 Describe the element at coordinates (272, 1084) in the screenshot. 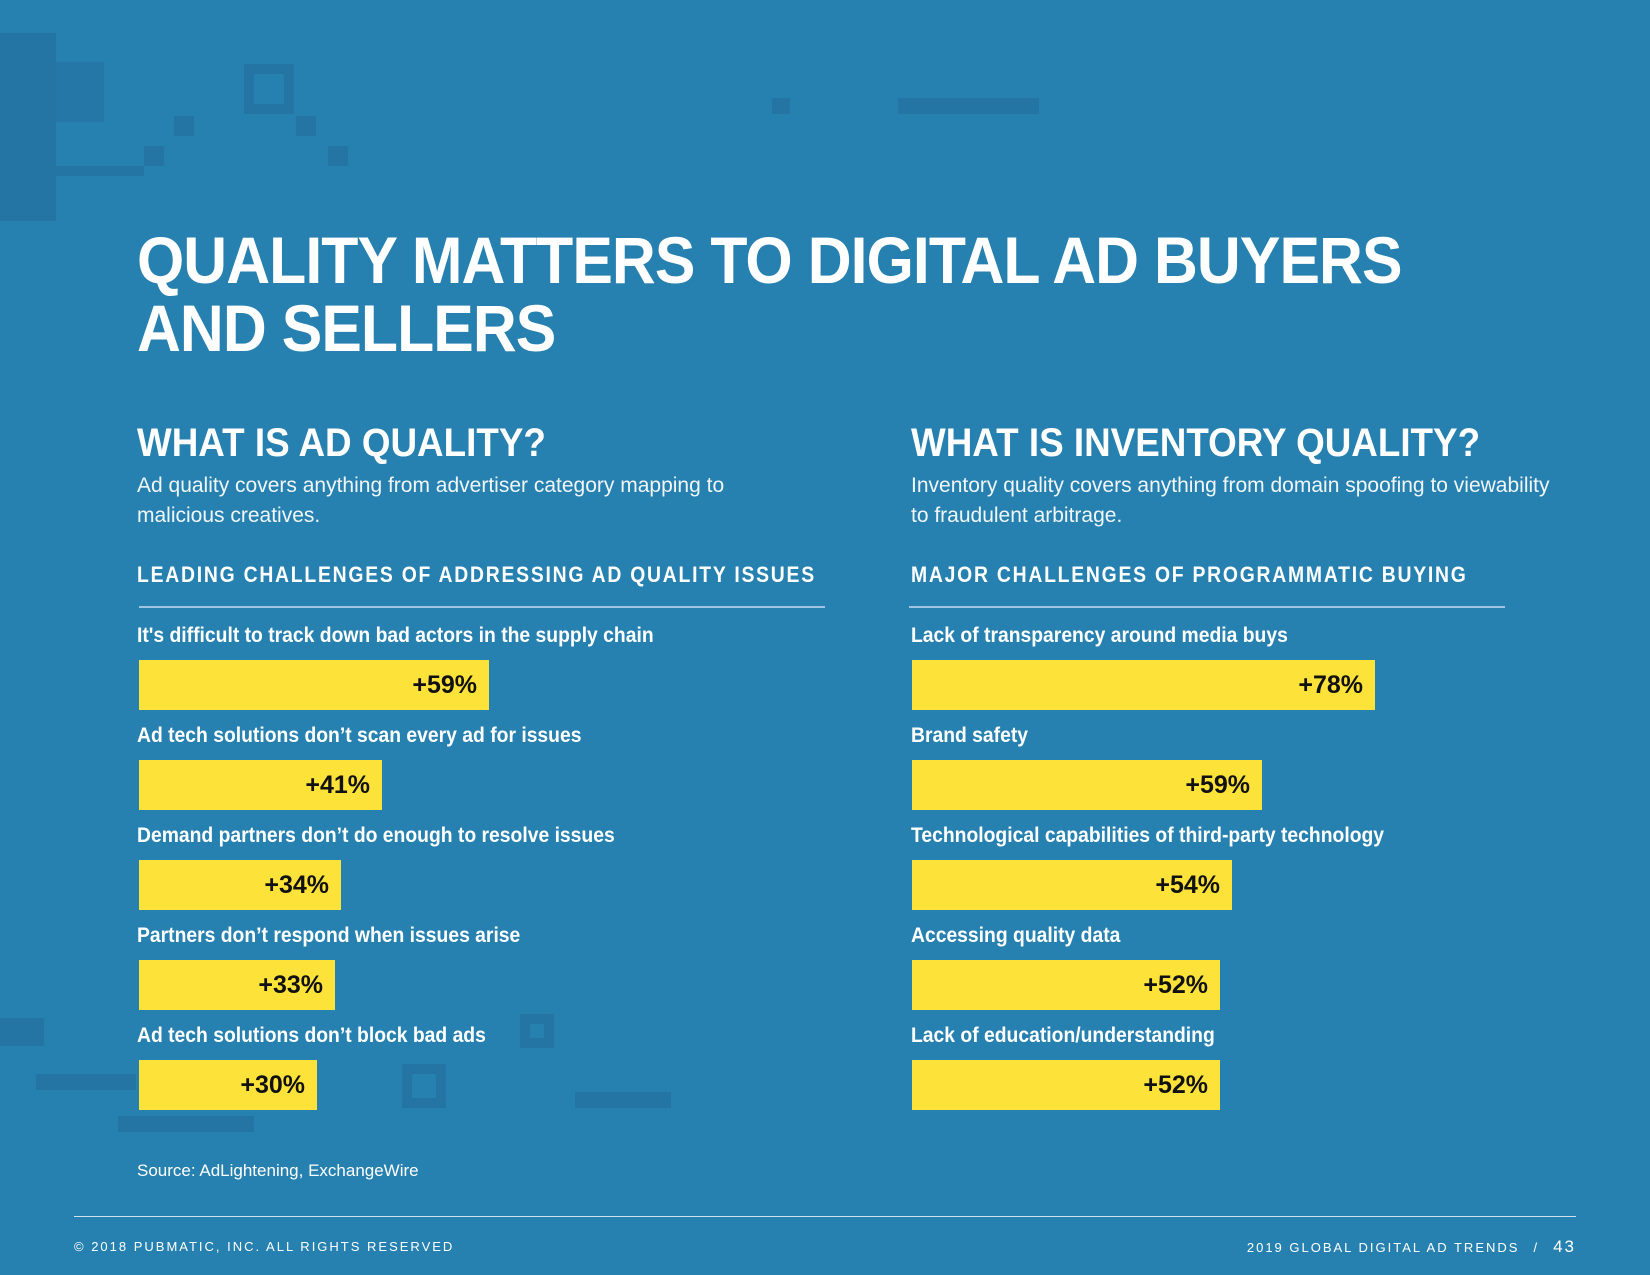

I see `bar-value-label: +30%` at that location.